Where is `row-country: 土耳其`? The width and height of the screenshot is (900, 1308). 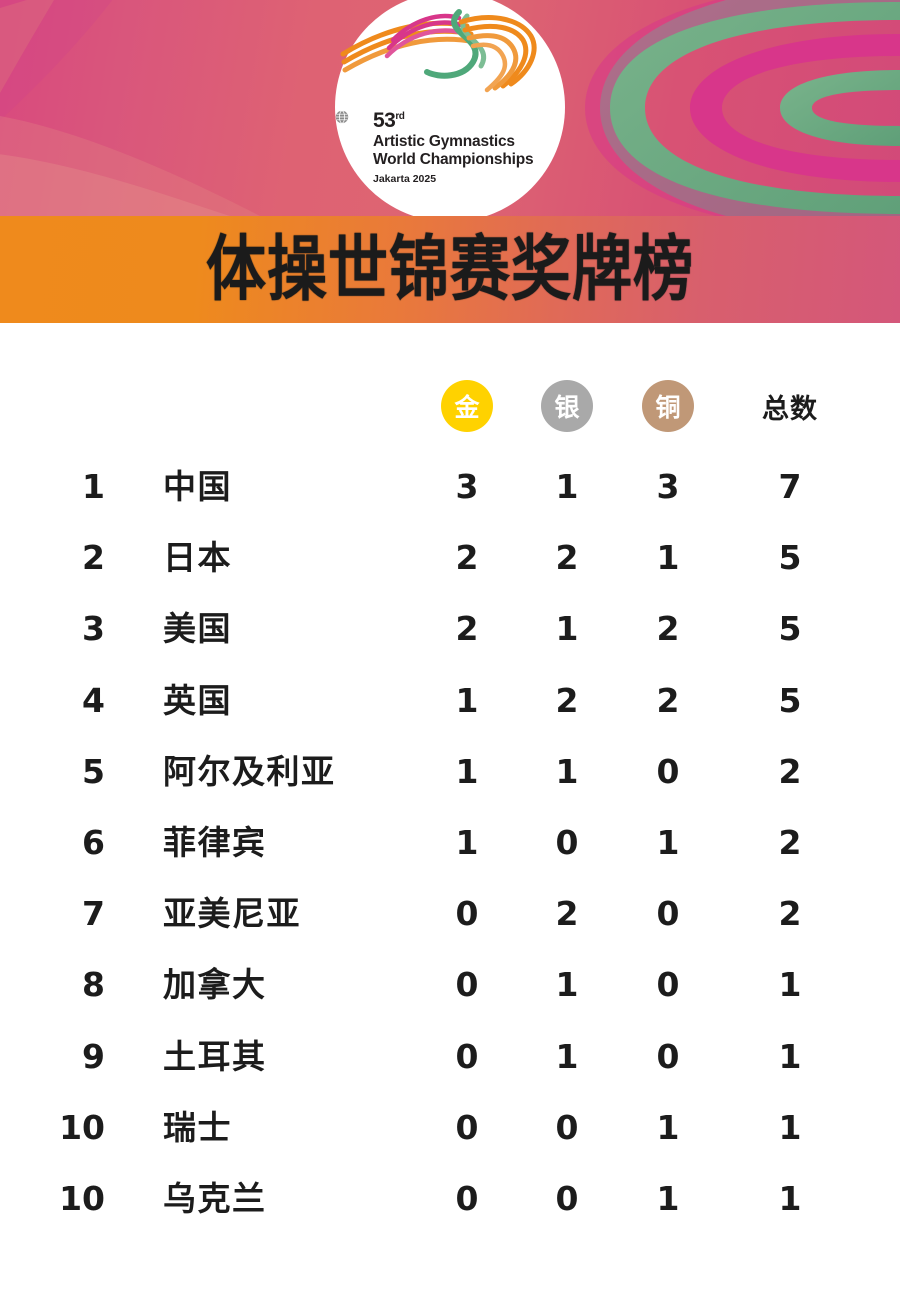 row-country: 土耳其 is located at coordinates (215, 1056).